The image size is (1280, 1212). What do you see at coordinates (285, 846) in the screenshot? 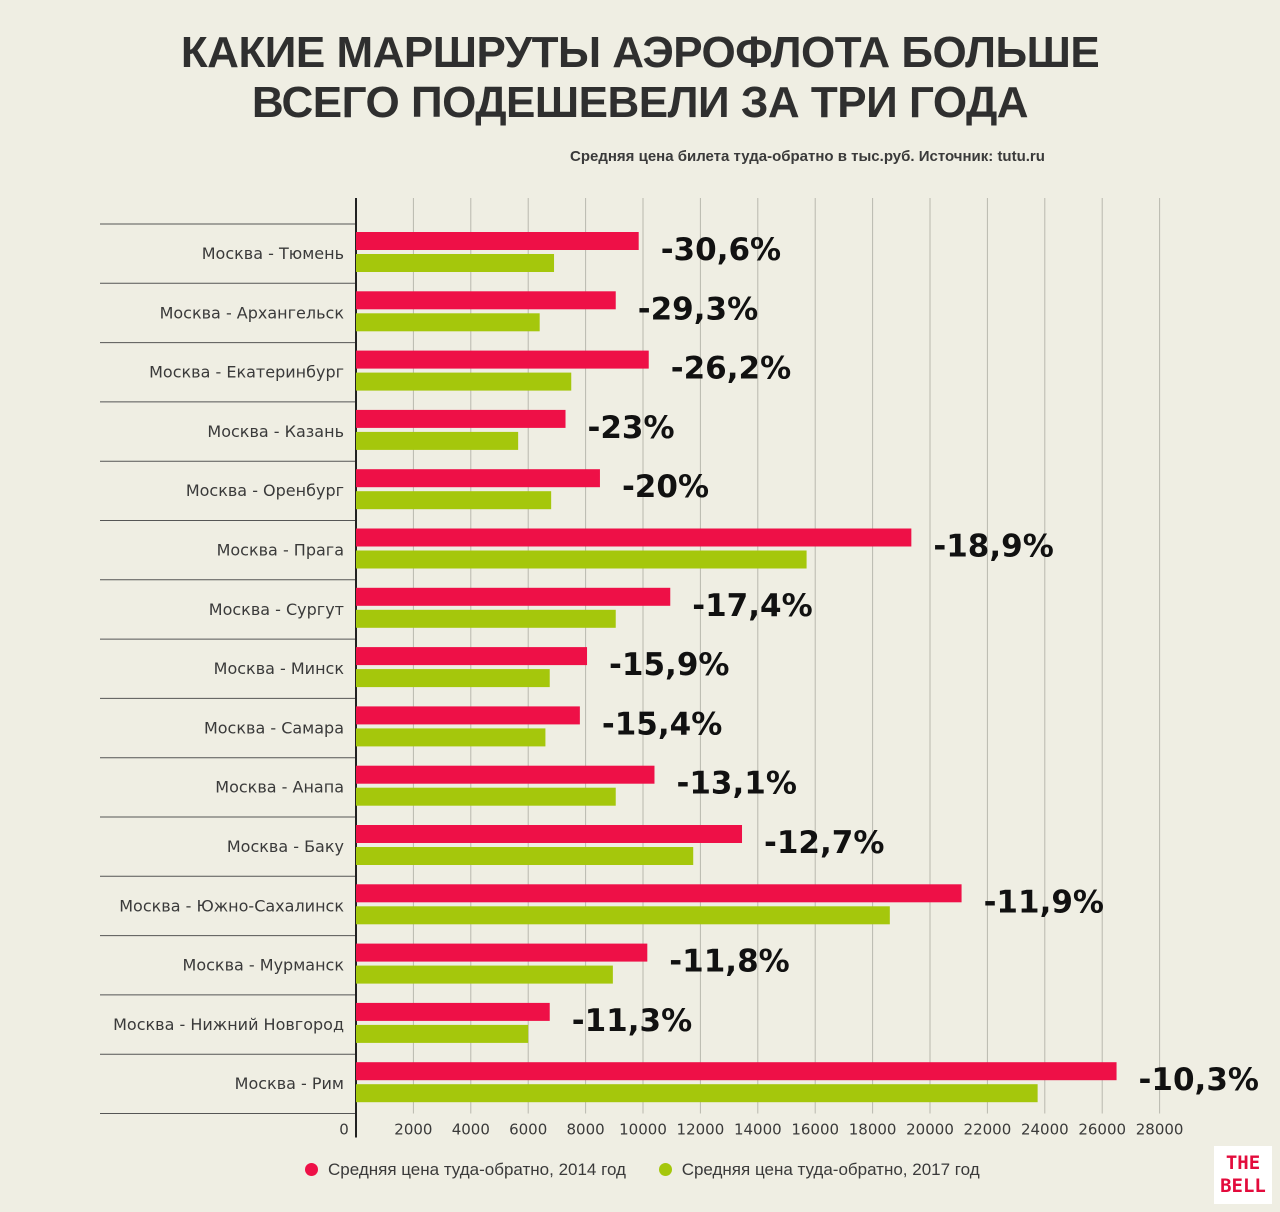
I see `category-label: Москва - Баку` at bounding box center [285, 846].